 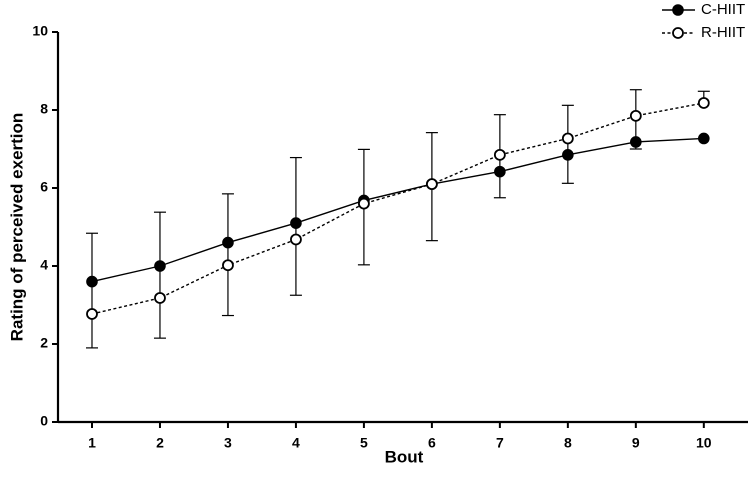 I want to click on x-tick-label: 7, so click(x=500, y=443).